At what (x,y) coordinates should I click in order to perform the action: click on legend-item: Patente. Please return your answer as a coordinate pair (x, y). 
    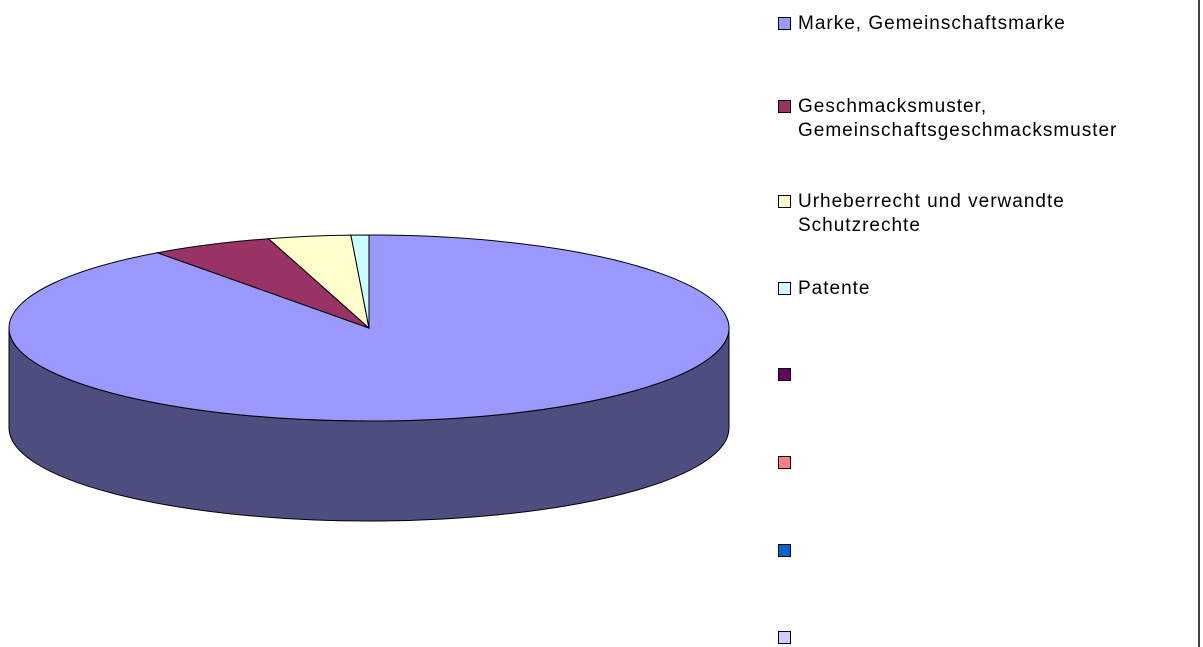
    Looking at the image, I should click on (978, 289).